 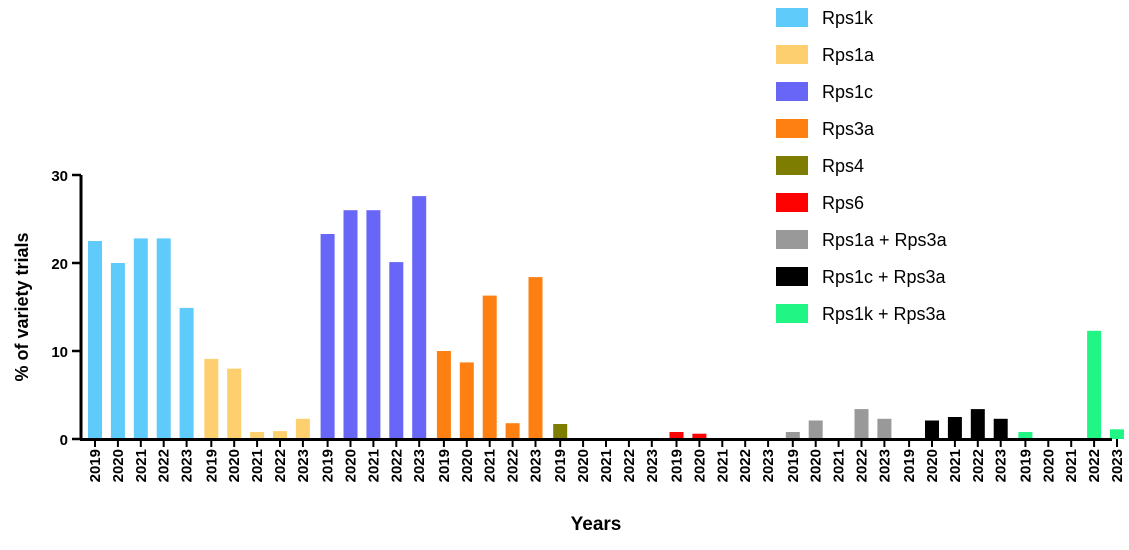 I want to click on legend-label: Rps4, so click(x=843, y=166).